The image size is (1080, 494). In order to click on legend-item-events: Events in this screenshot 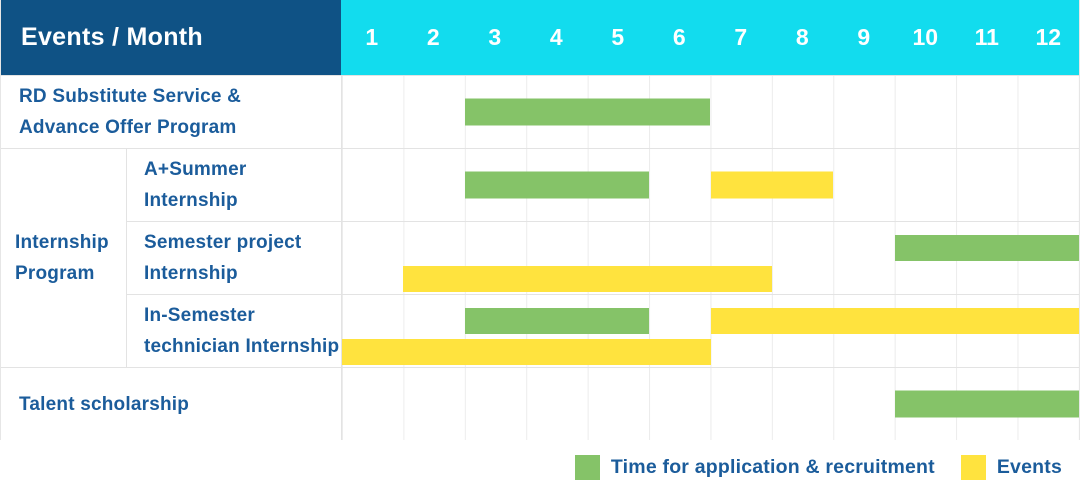, I will do `click(1011, 467)`.